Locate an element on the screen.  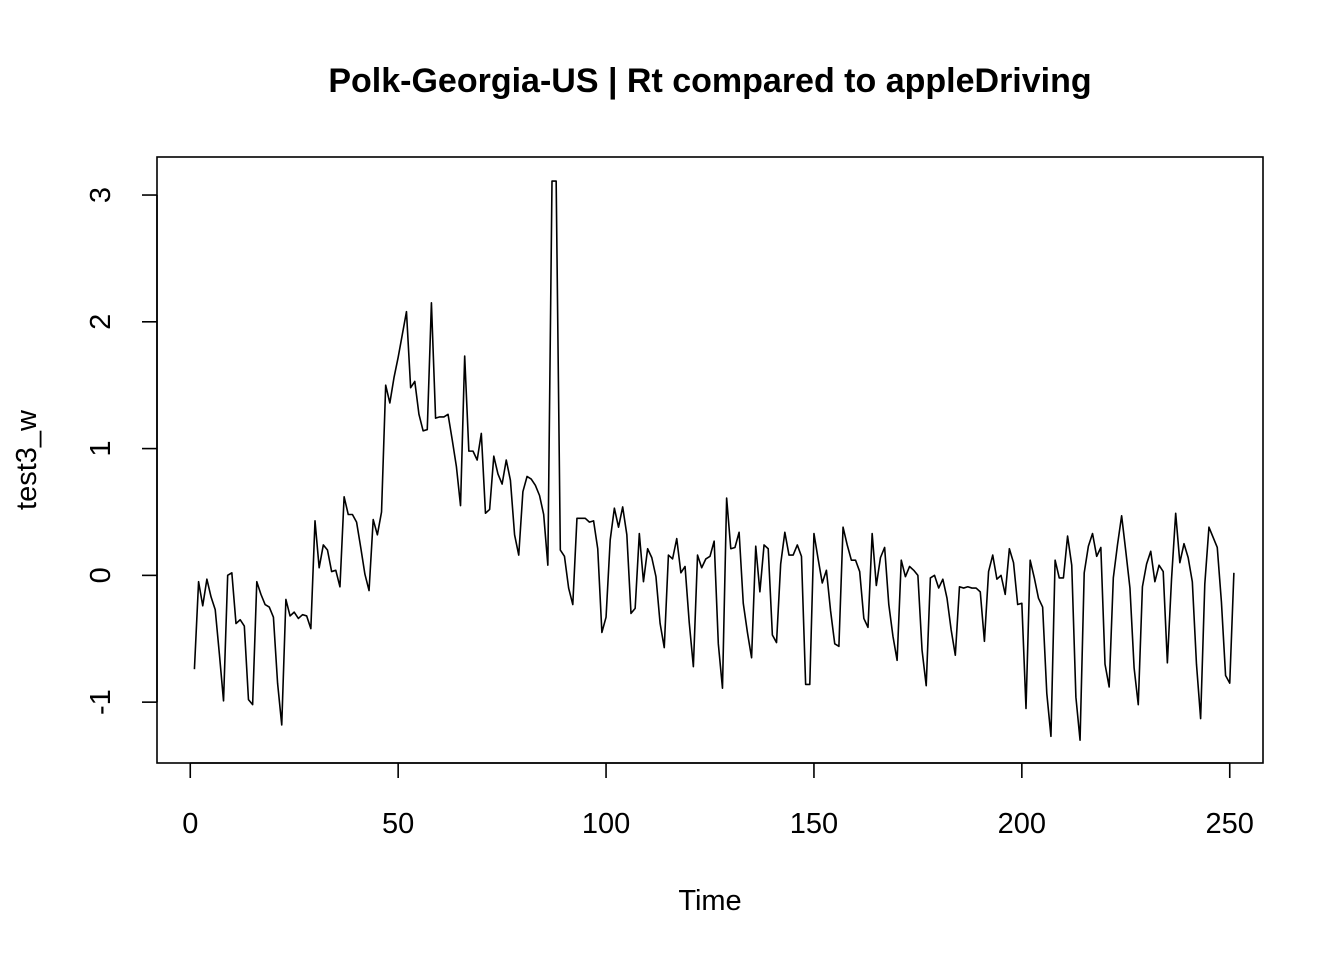
x-tick-label: 0 is located at coordinates (190, 824).